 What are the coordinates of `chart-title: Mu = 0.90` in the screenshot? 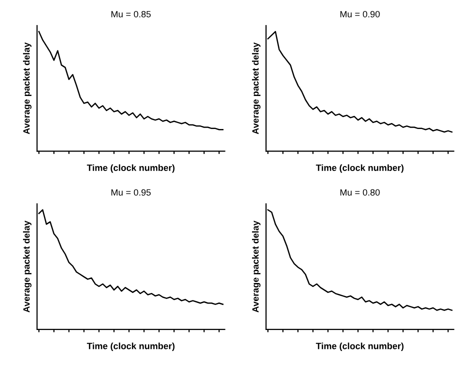 It's located at (360, 14).